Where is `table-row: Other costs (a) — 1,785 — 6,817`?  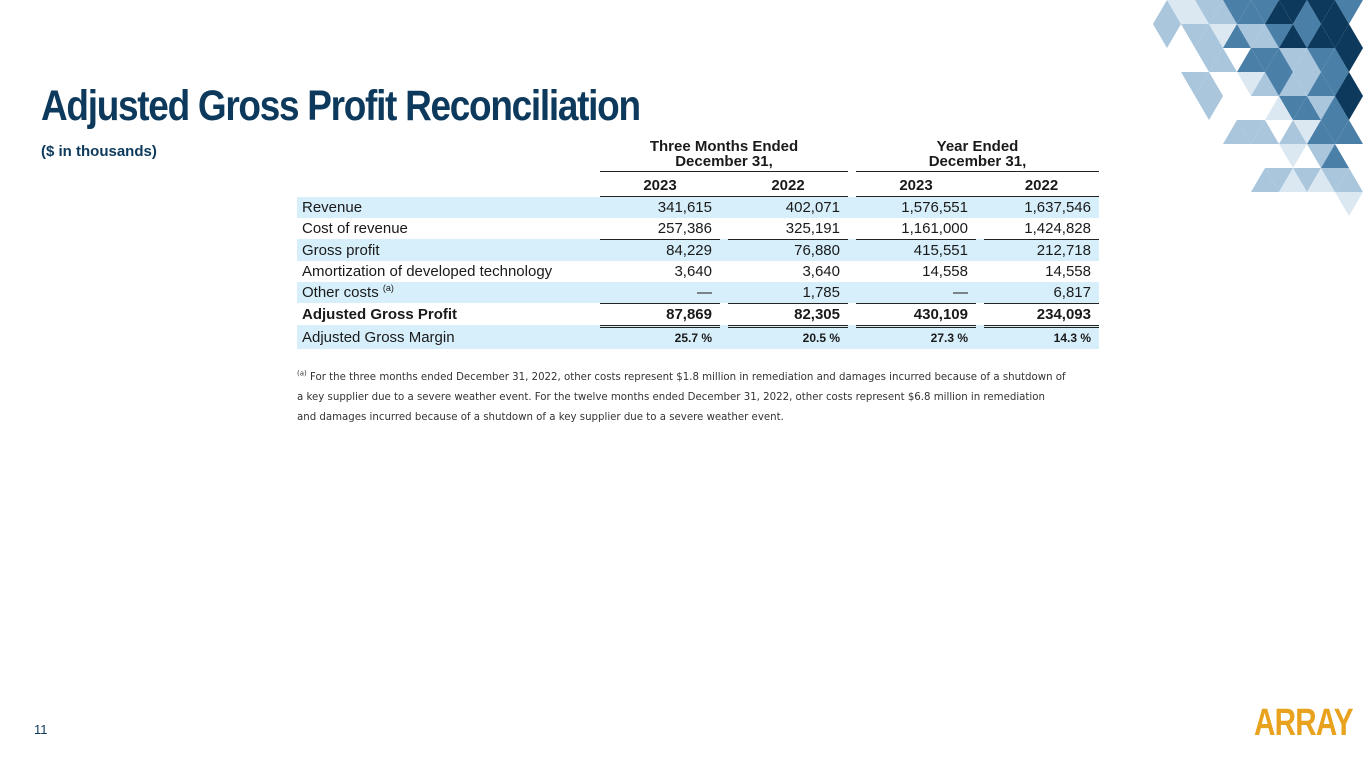
table-row: Other costs (a) — 1,785 — 6,817 is located at coordinates (698, 292).